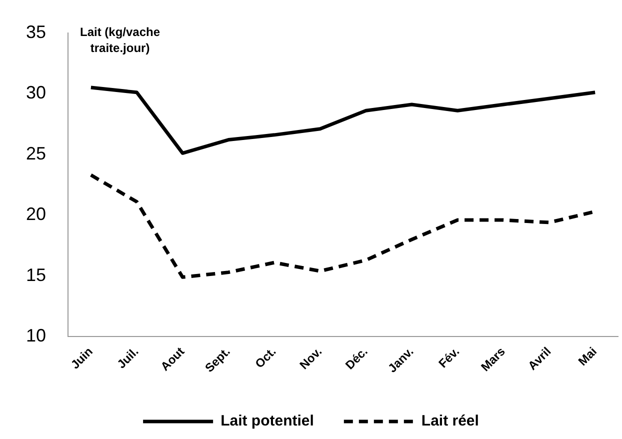 The width and height of the screenshot is (622, 439). What do you see at coordinates (36, 336) in the screenshot?
I see `y-tick-label: 10` at bounding box center [36, 336].